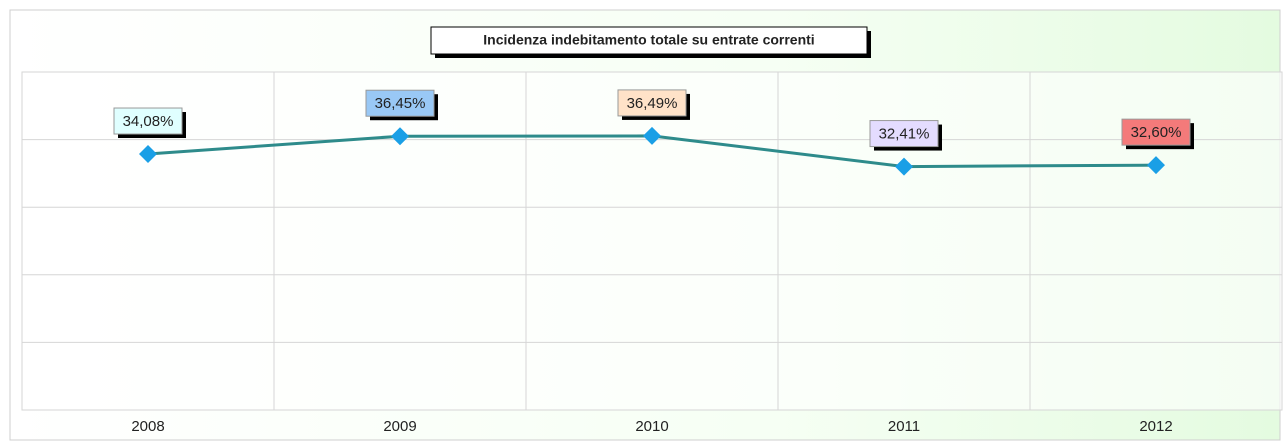  I want to click on data-label: 36,49%, so click(652, 103).